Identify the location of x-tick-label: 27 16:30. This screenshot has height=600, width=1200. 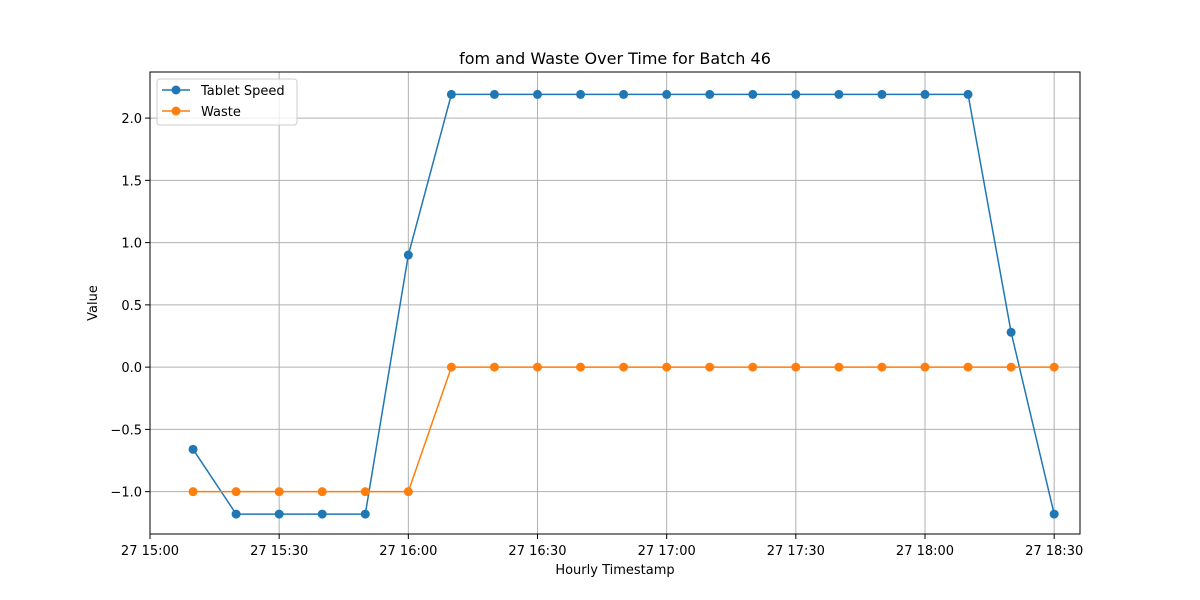
(537, 551).